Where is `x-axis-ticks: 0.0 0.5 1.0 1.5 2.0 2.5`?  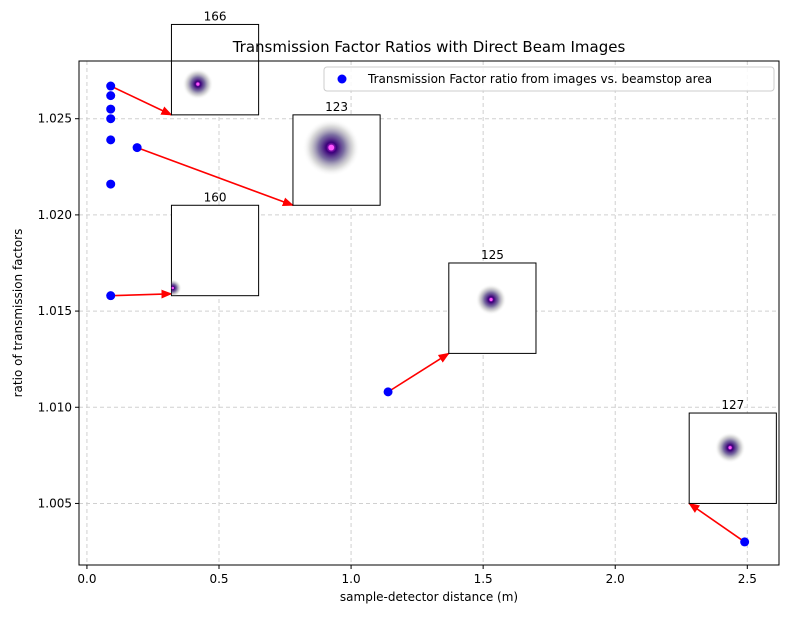 x-axis-ticks: 0.0 0.5 1.0 1.5 2.0 2.5 is located at coordinates (417, 575).